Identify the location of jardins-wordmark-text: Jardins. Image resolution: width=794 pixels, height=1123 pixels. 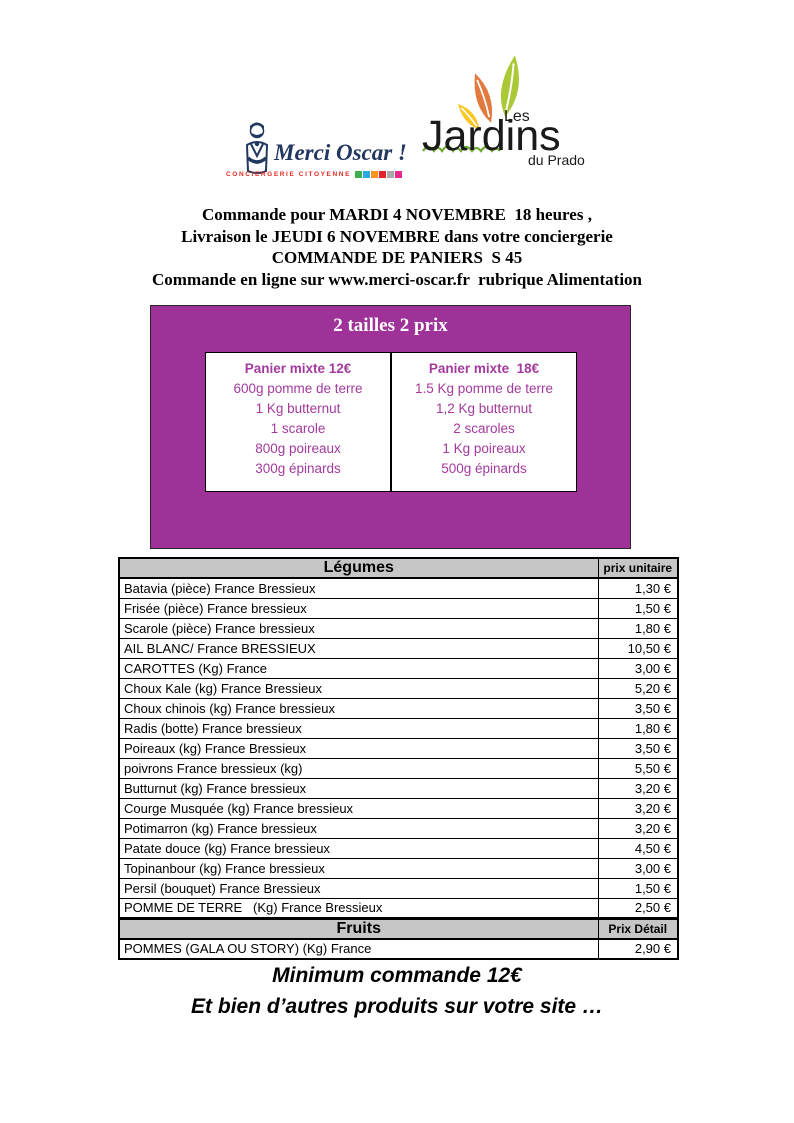
(491, 136).